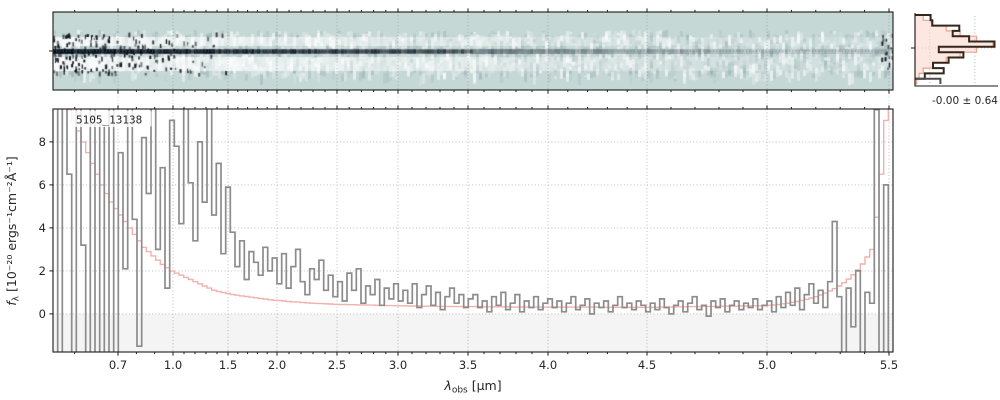 This screenshot has height=400, width=1000. Describe the element at coordinates (11, 226) in the screenshot. I see `y-axis-label-units: [10⁻²⁰ ergs⁻¹cm⁻²Å⁻¹]` at that location.